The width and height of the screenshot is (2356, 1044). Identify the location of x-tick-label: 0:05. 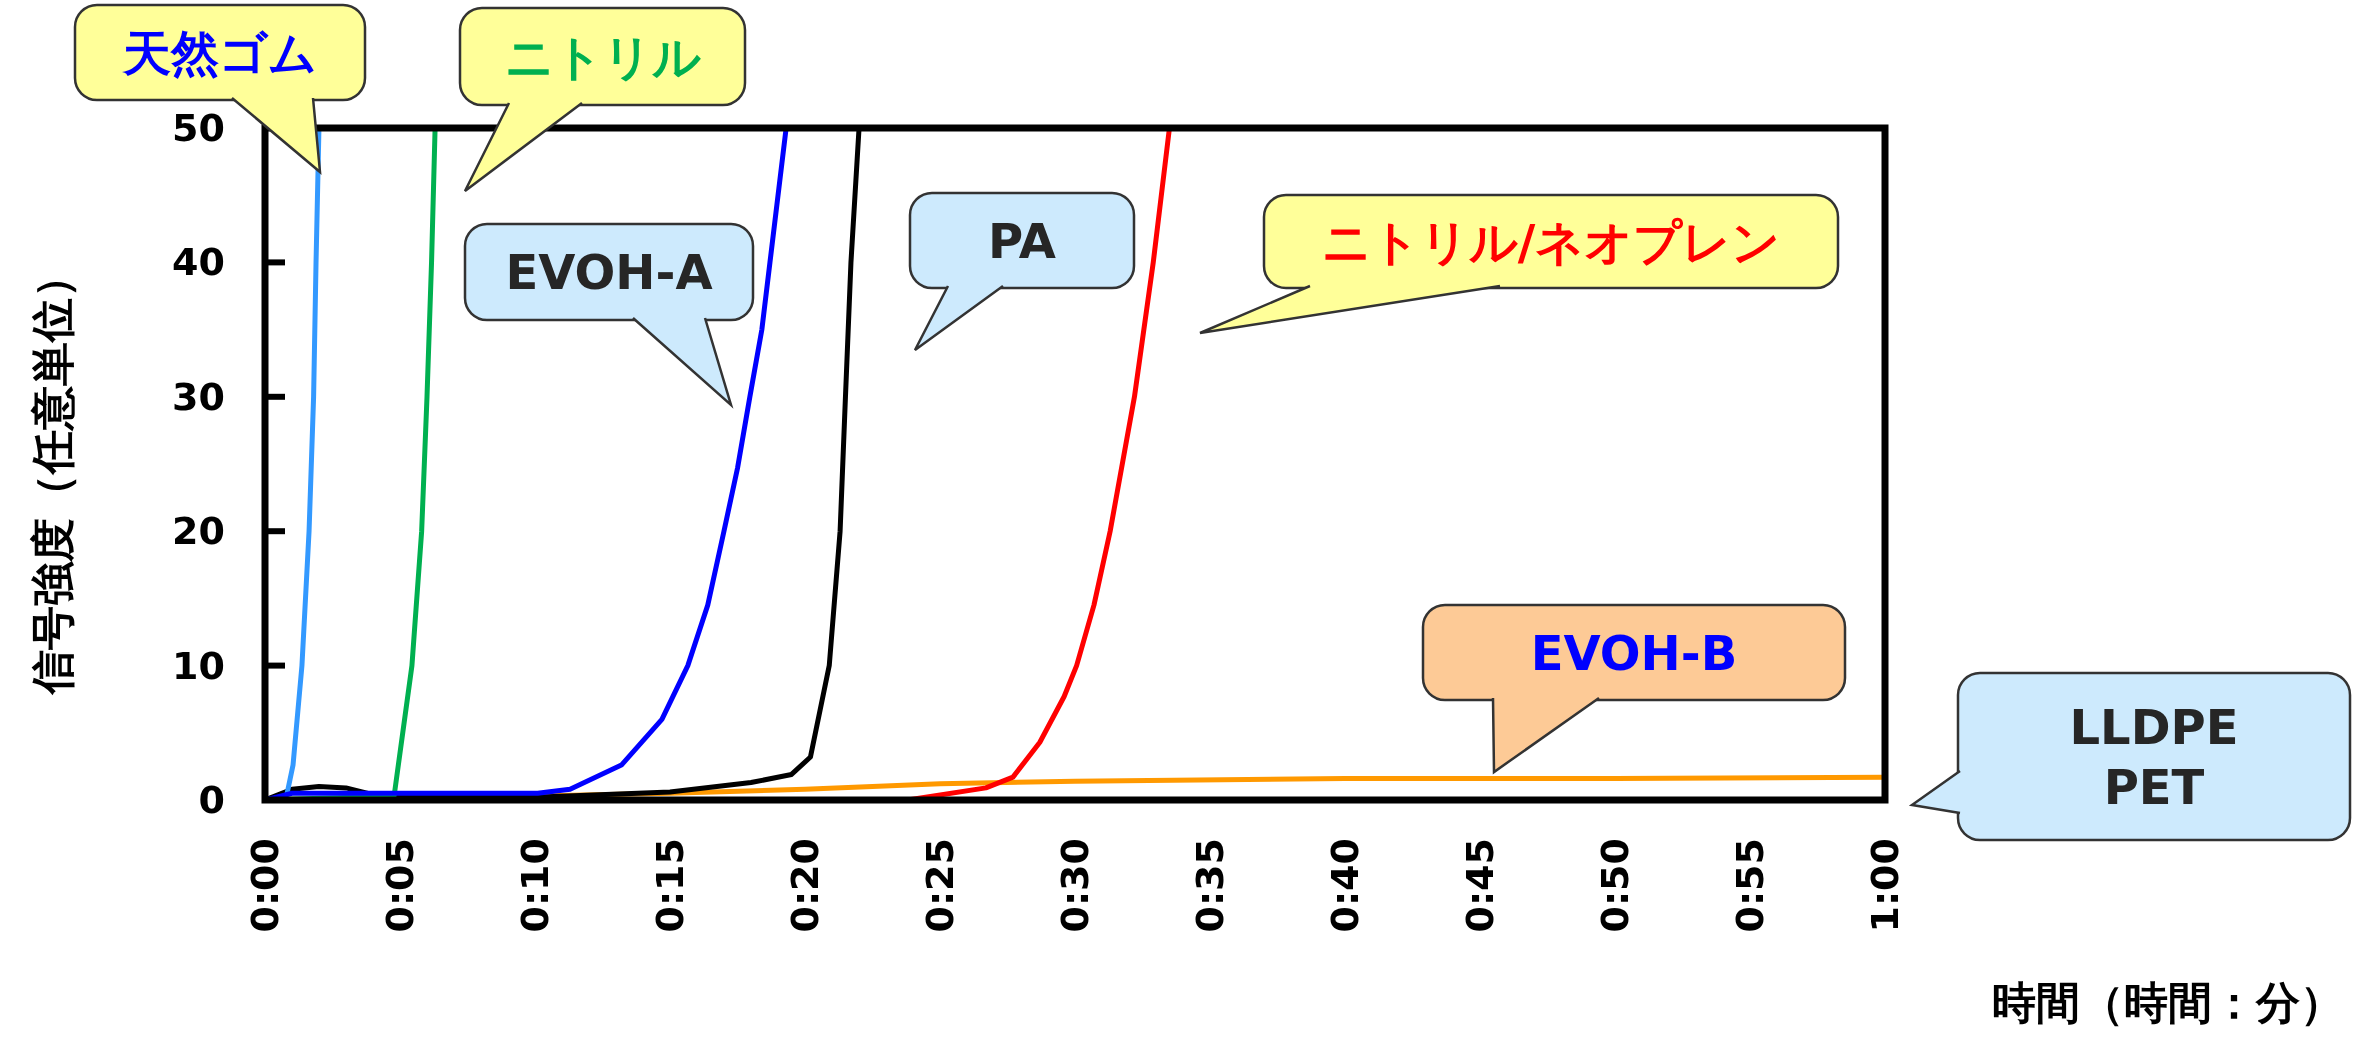
(399, 885).